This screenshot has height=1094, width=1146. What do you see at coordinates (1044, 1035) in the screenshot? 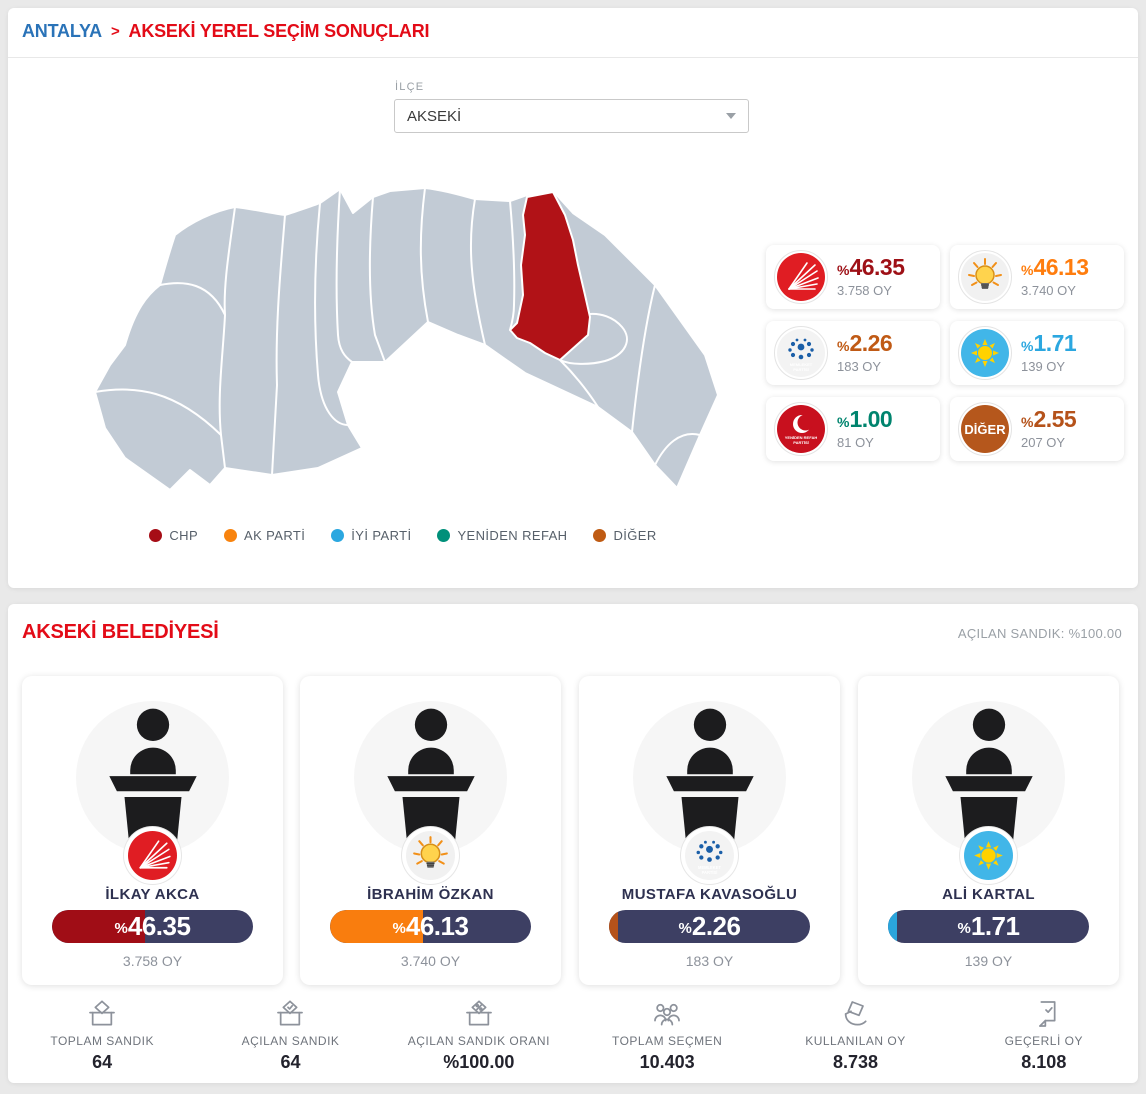
I see `stat-gecerli-oy: GEÇERLİ OY 8.108` at bounding box center [1044, 1035].